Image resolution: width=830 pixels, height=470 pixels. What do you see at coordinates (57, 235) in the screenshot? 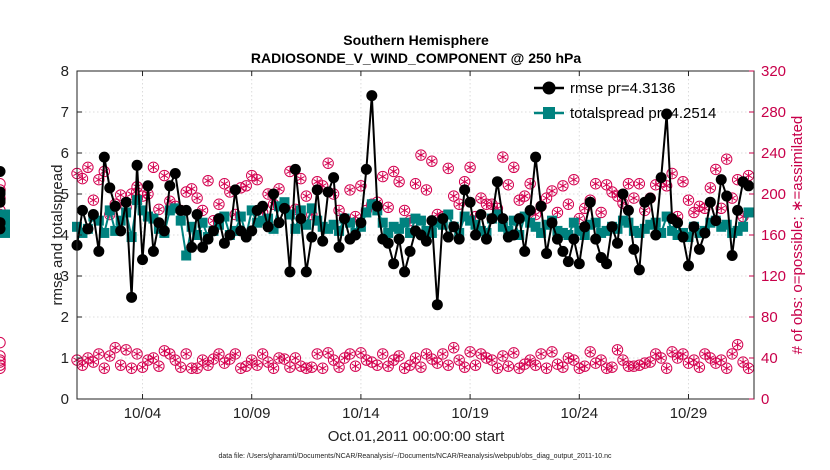
I see `y-axis-label: rmse and totalspread` at bounding box center [57, 235].